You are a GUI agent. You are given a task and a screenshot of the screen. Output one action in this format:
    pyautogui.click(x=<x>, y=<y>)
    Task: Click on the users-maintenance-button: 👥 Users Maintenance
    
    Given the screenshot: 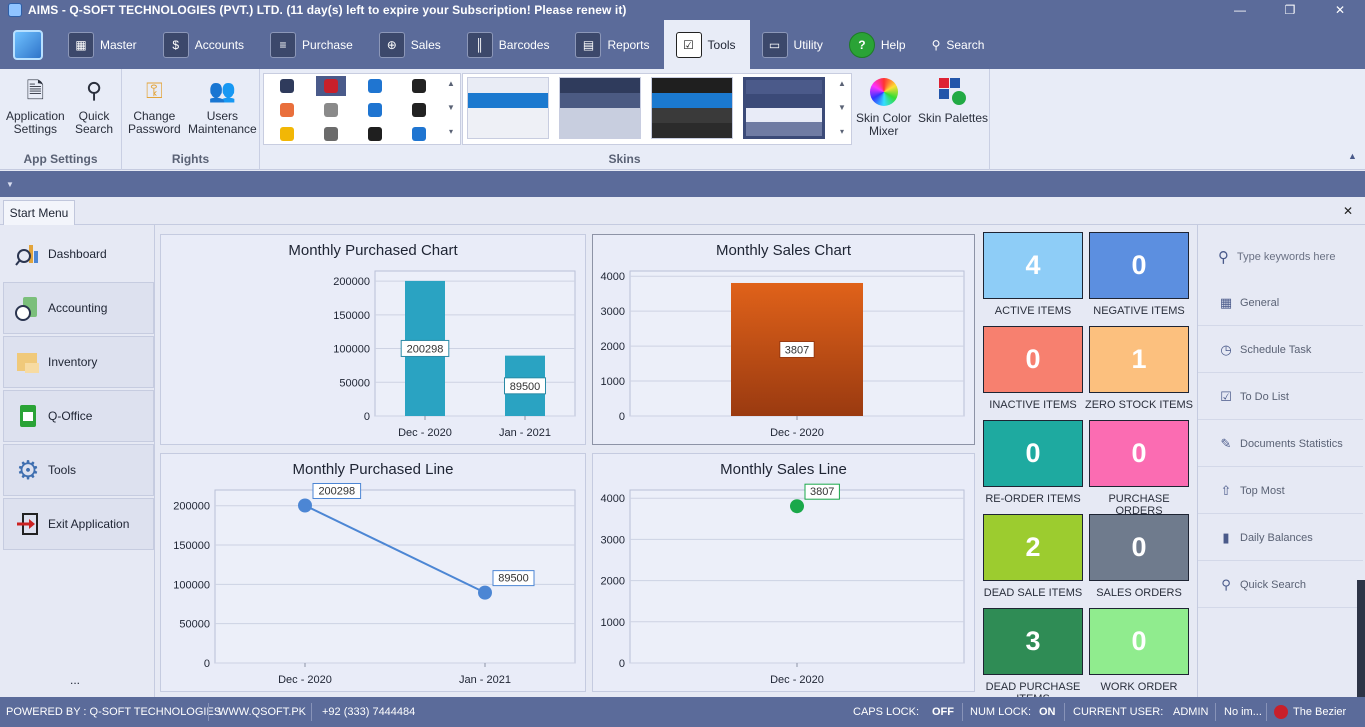 What is the action you would take?
    pyautogui.click(x=222, y=105)
    